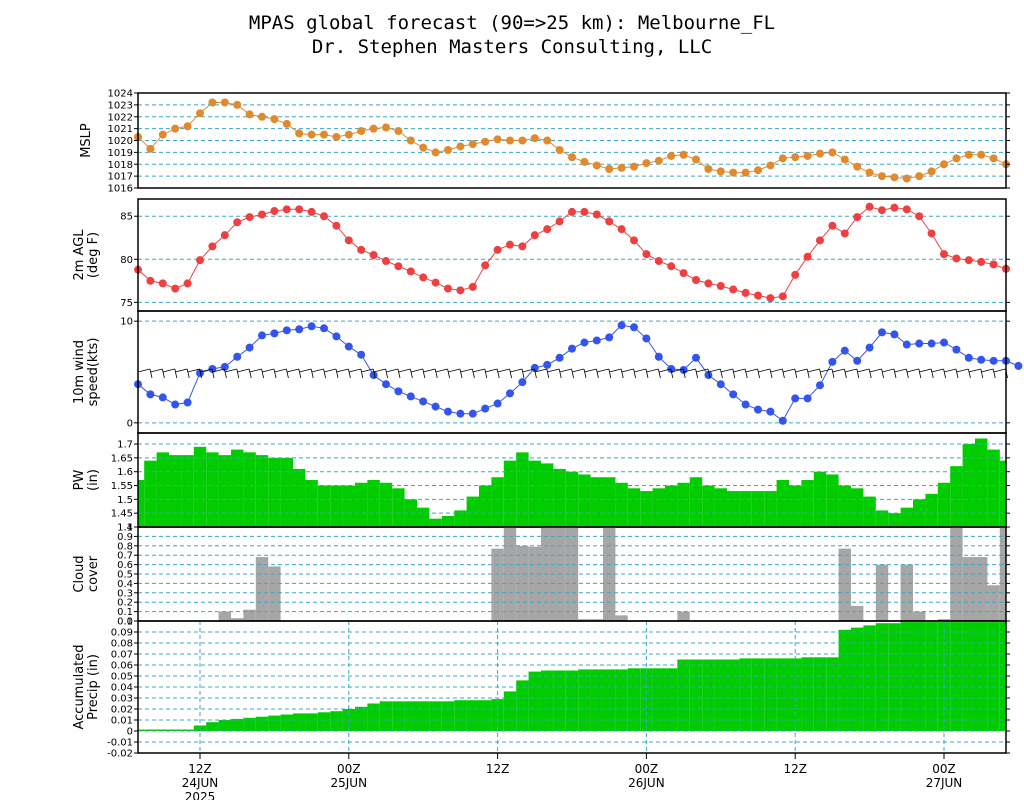 This screenshot has width=1024, height=800. What do you see at coordinates (125, 528) in the screenshot?
I see `y-tick-label: 1.4` at bounding box center [125, 528].